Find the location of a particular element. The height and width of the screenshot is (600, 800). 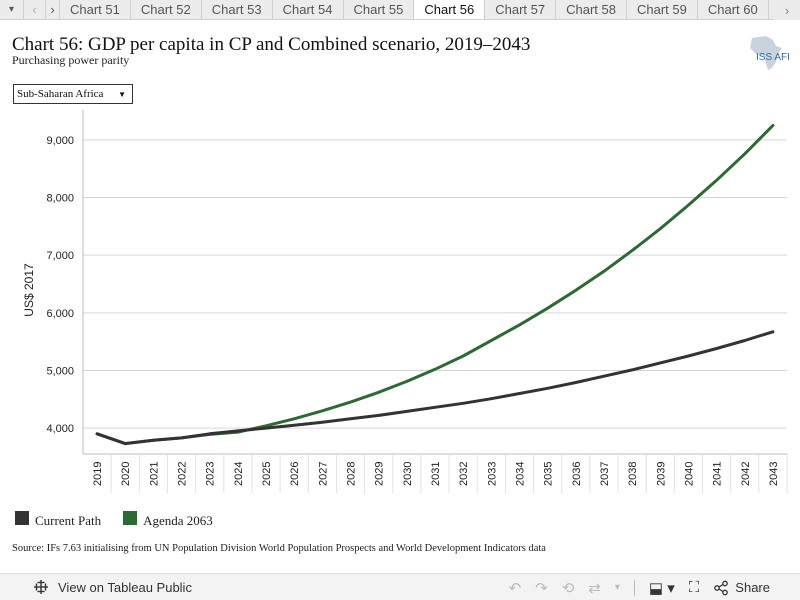

x-tick-label: 2023 is located at coordinates (211, 474).